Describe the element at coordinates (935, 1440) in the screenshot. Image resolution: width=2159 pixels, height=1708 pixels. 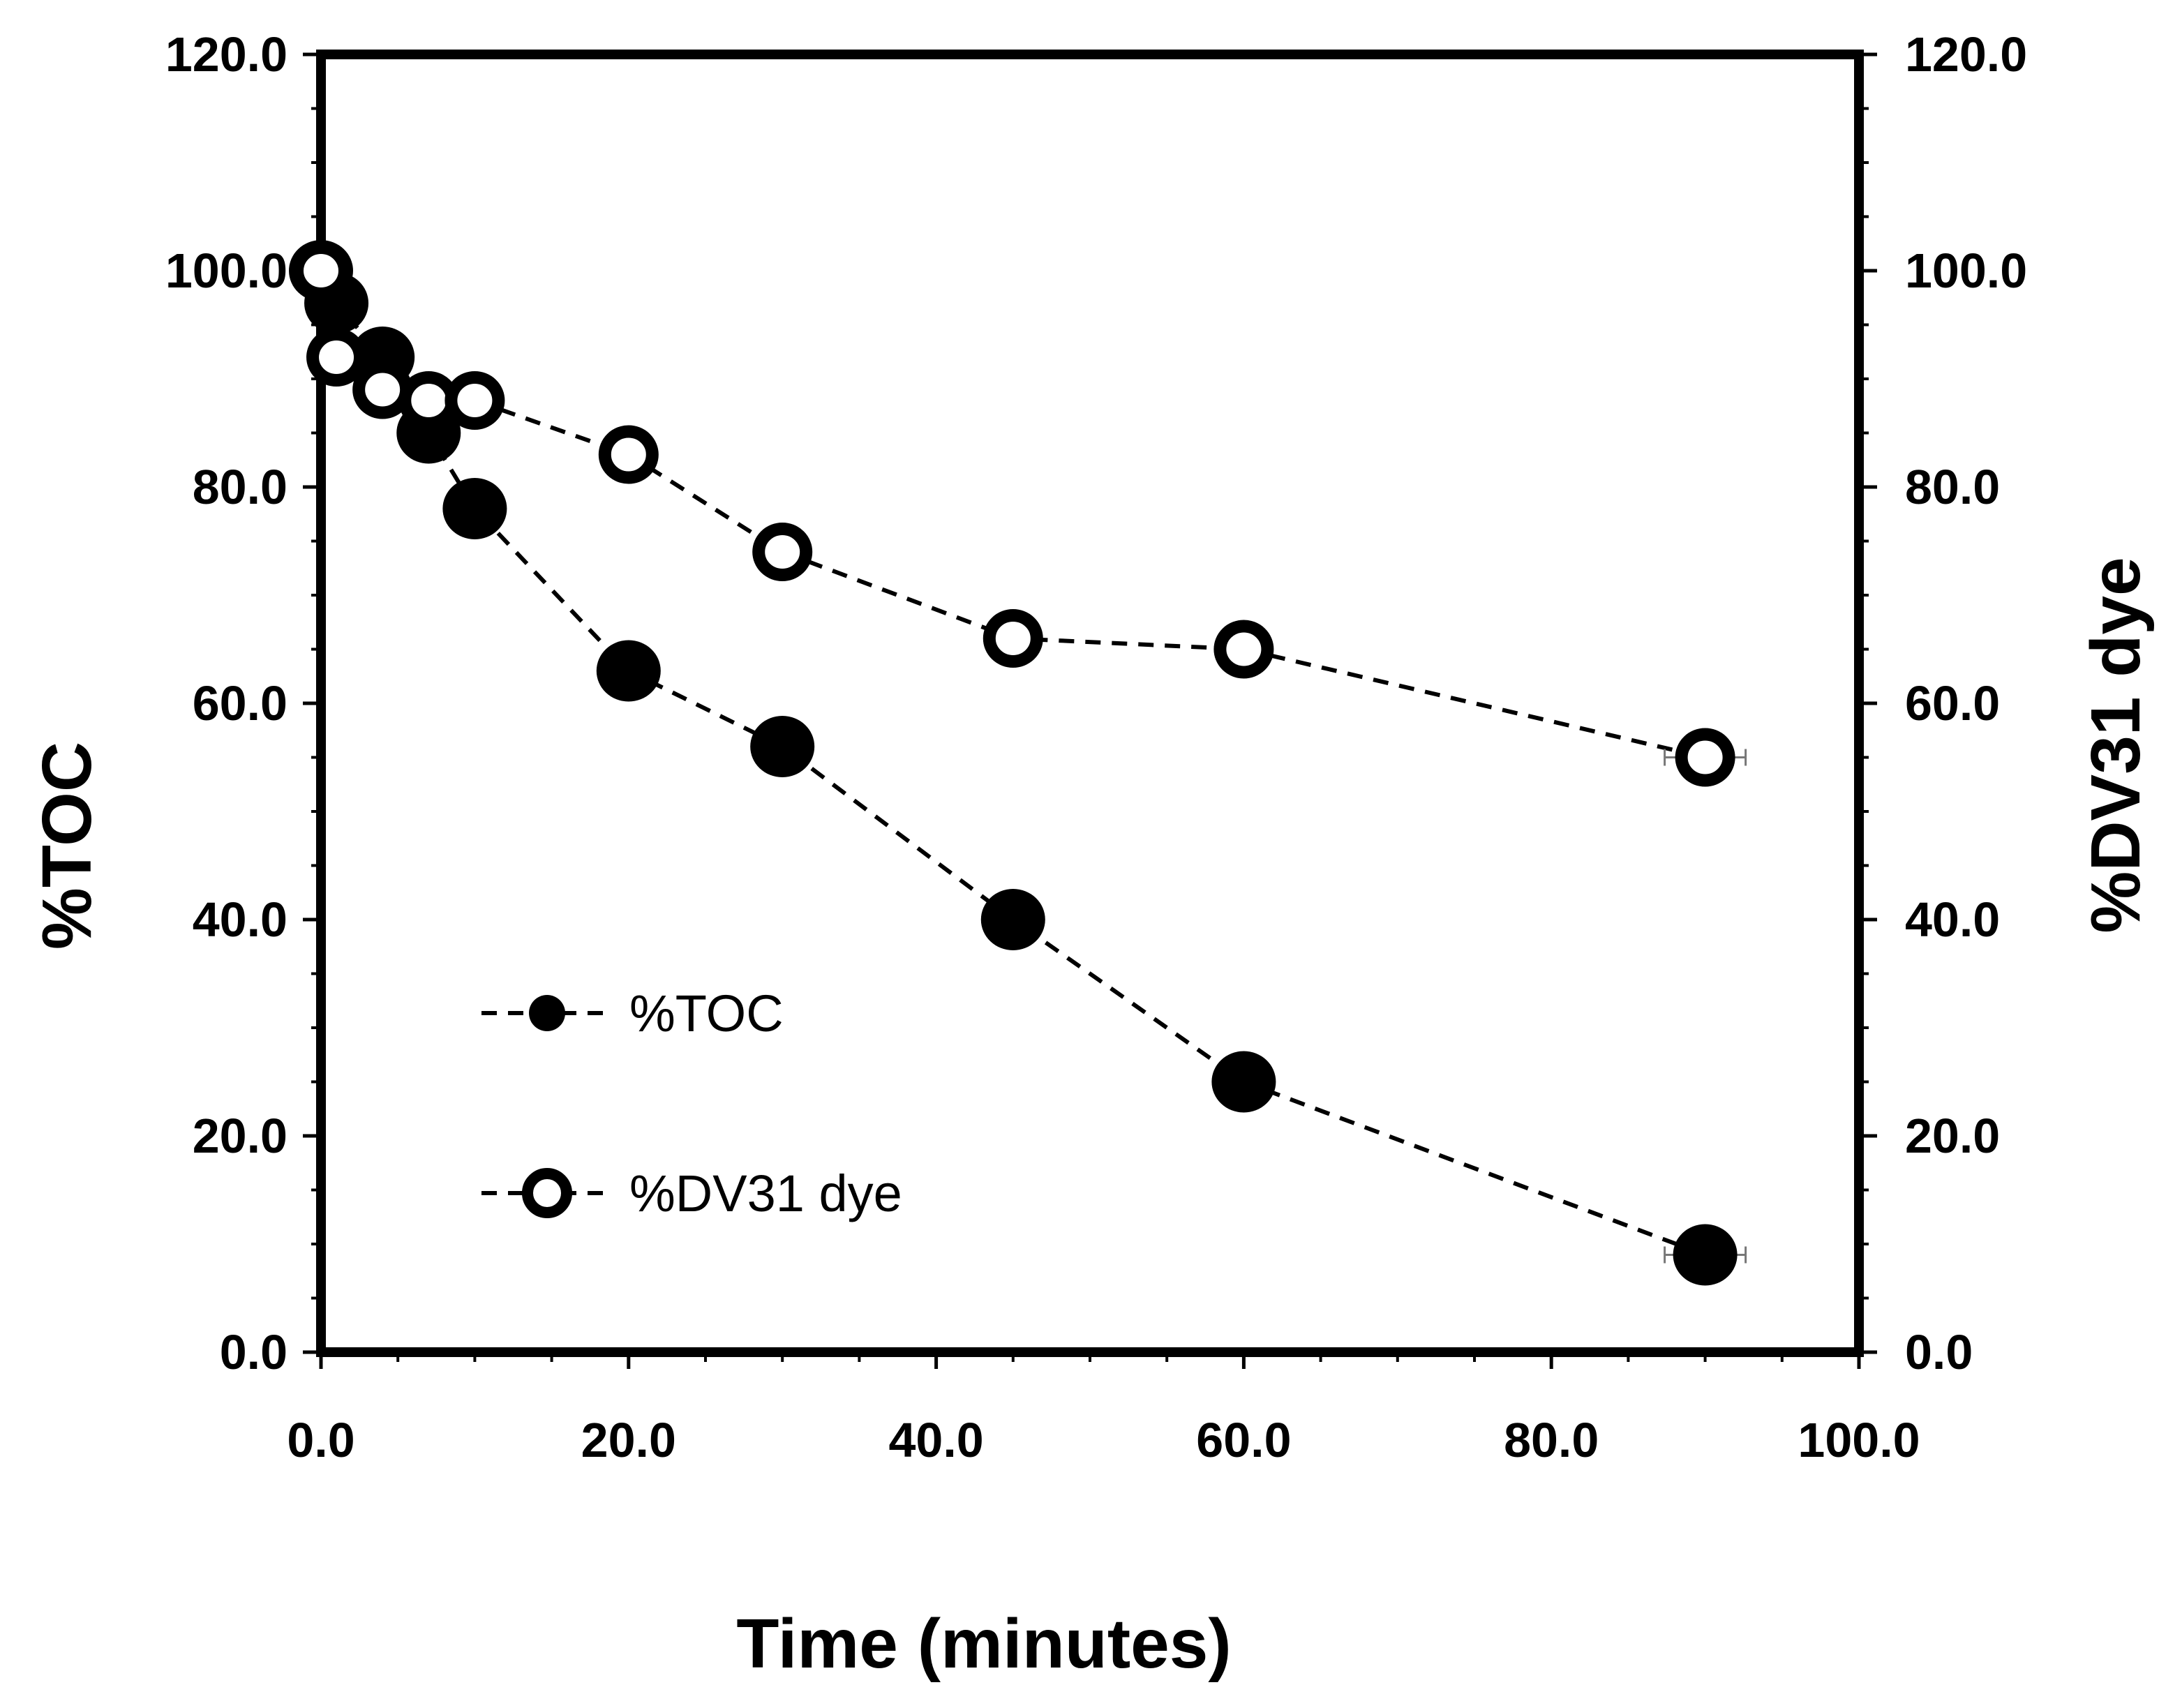
I see `x-tick-label: 40.0` at that location.